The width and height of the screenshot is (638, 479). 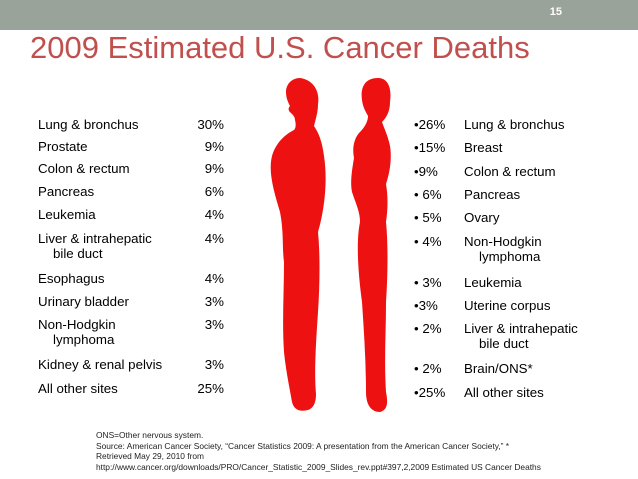 What do you see at coordinates (430, 392) in the screenshot?
I see `female-site-percent: •25%` at bounding box center [430, 392].